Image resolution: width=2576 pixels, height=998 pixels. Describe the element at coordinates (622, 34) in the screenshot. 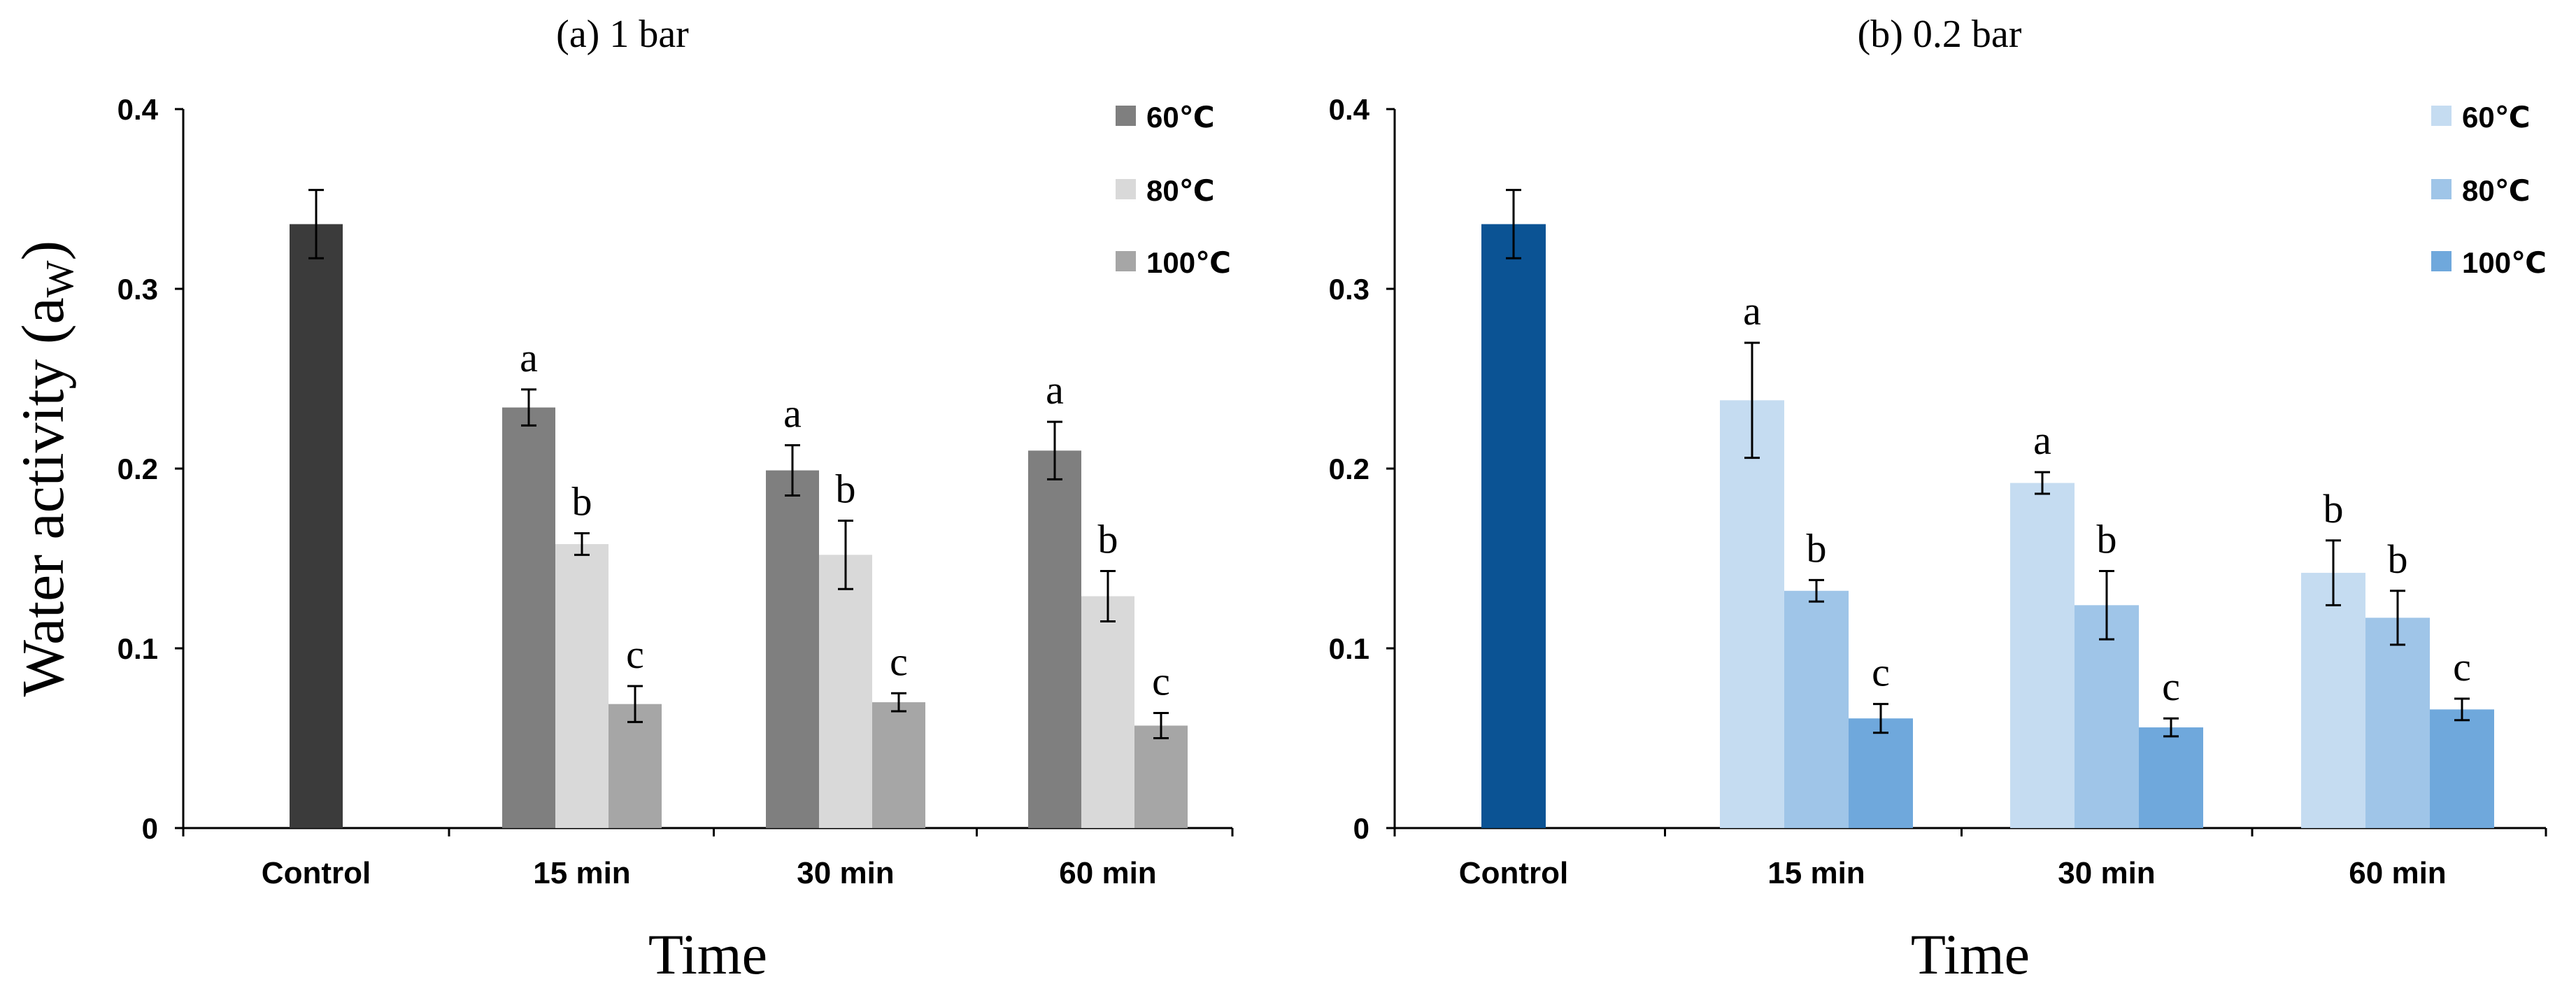

I see `chart-title: (a) 1 bar` at that location.